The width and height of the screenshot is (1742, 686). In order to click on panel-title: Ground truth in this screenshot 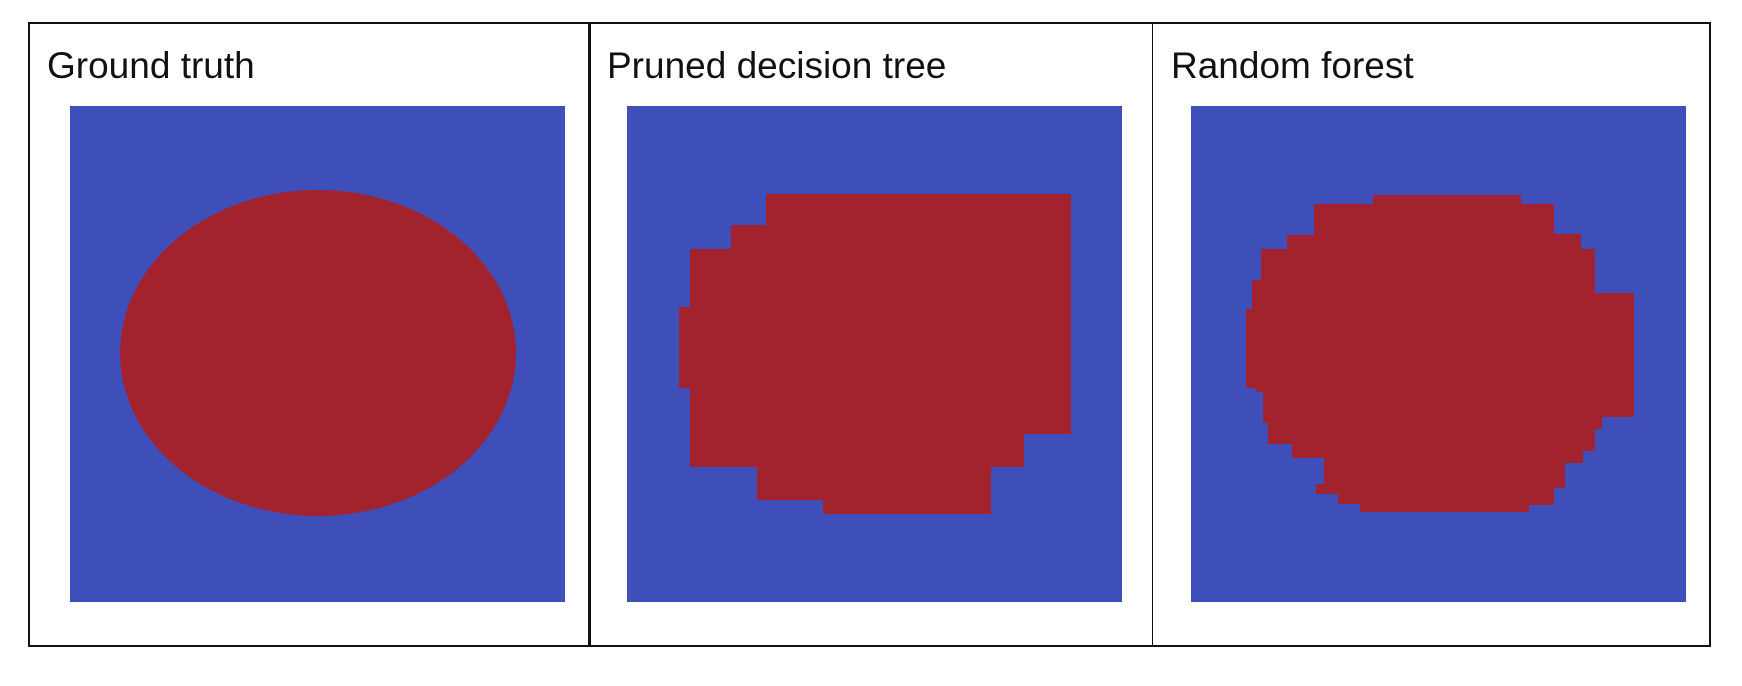, I will do `click(151, 65)`.